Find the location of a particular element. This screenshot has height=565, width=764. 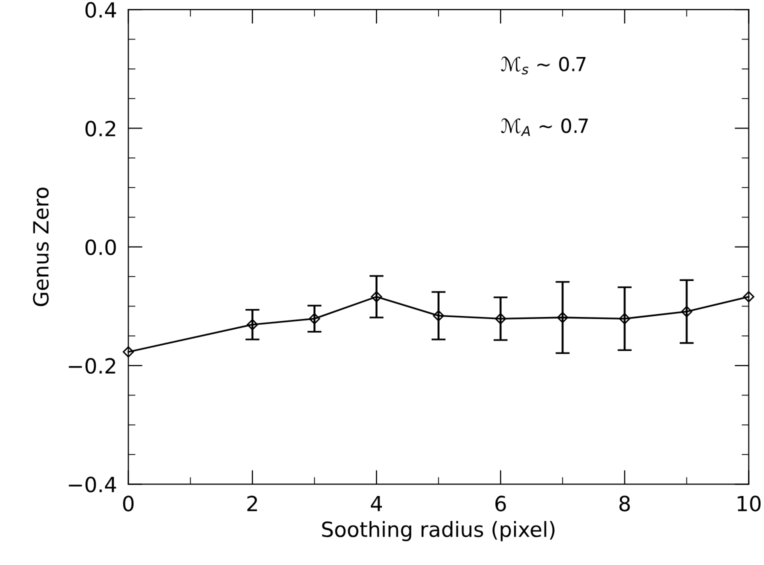

x-tick-label: 2 is located at coordinates (252, 504).